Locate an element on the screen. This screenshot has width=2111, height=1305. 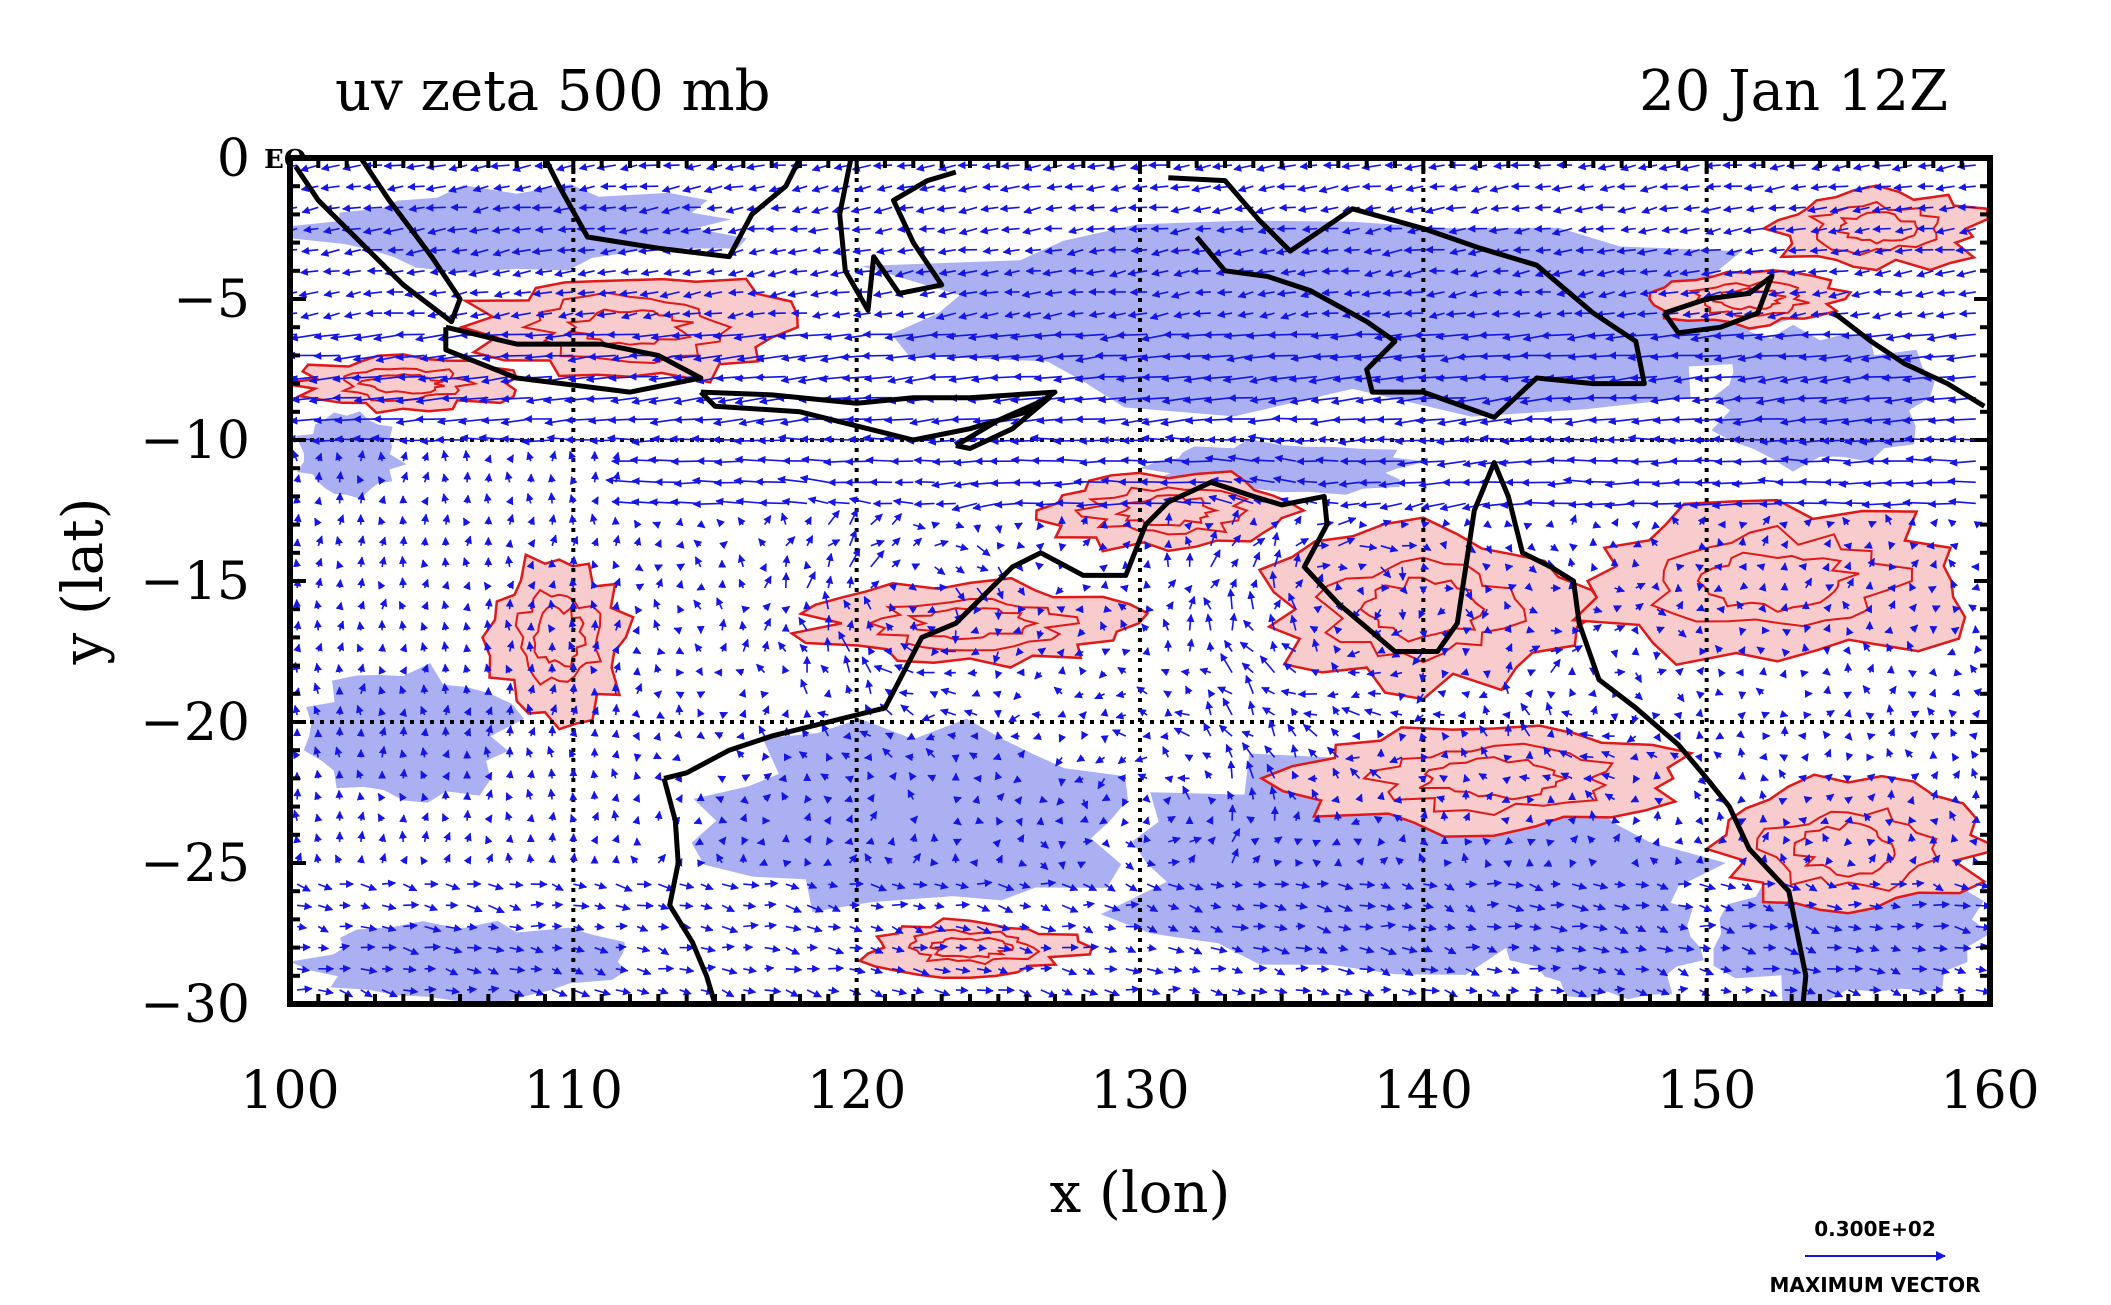
y-tick-label: −15 is located at coordinates (195, 582).